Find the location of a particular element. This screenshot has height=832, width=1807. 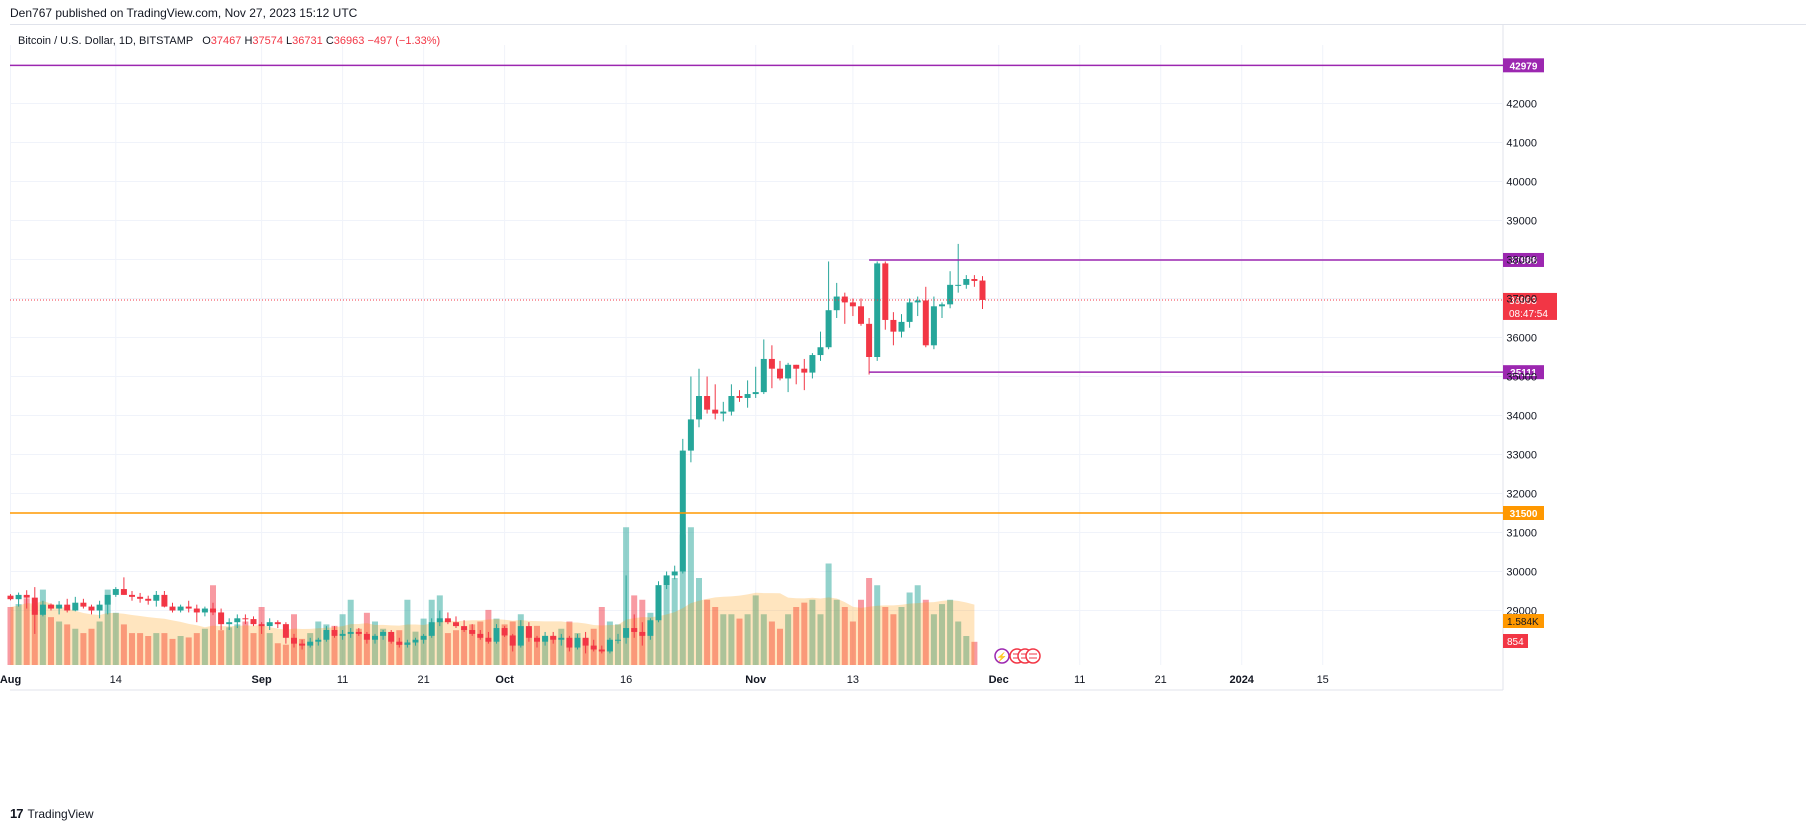

tradingview-logo-icon: 17 is located at coordinates (17, 813).